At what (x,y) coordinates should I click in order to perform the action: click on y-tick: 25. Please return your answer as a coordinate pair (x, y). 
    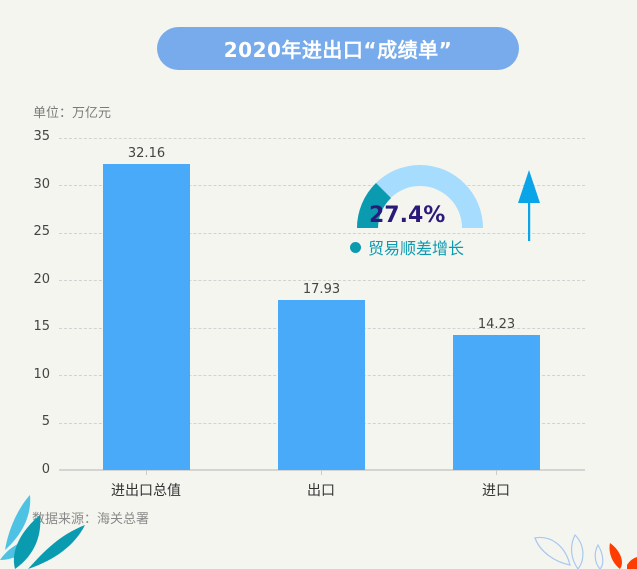
    Looking at the image, I should click on (41, 231).